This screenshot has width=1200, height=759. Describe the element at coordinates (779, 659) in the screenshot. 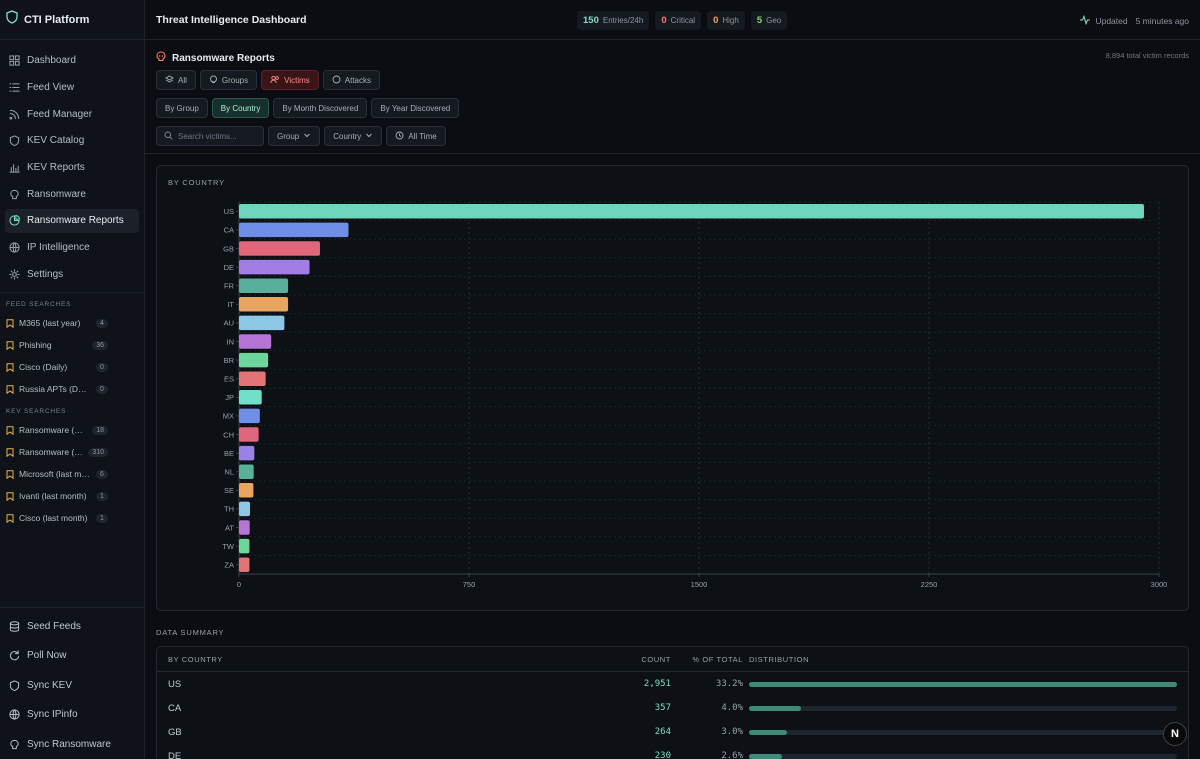

I see `col-dist-header: DISTRIBUTION` at that location.